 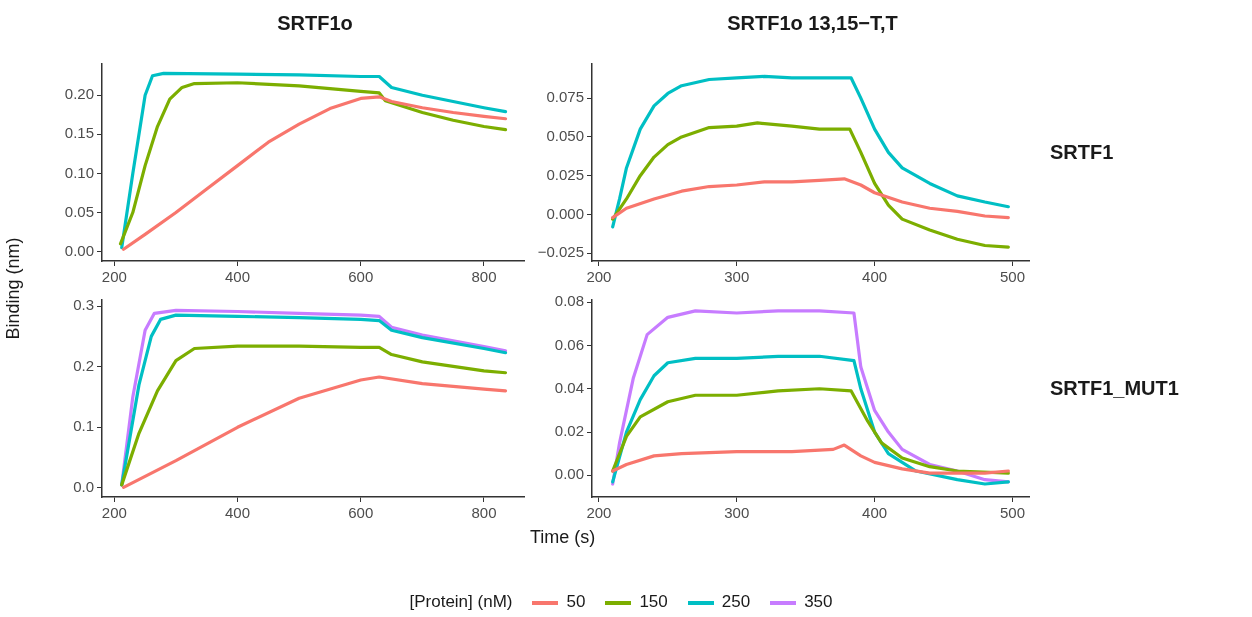 I want to click on y-axis-title: Binding (nm), so click(x=13, y=288).